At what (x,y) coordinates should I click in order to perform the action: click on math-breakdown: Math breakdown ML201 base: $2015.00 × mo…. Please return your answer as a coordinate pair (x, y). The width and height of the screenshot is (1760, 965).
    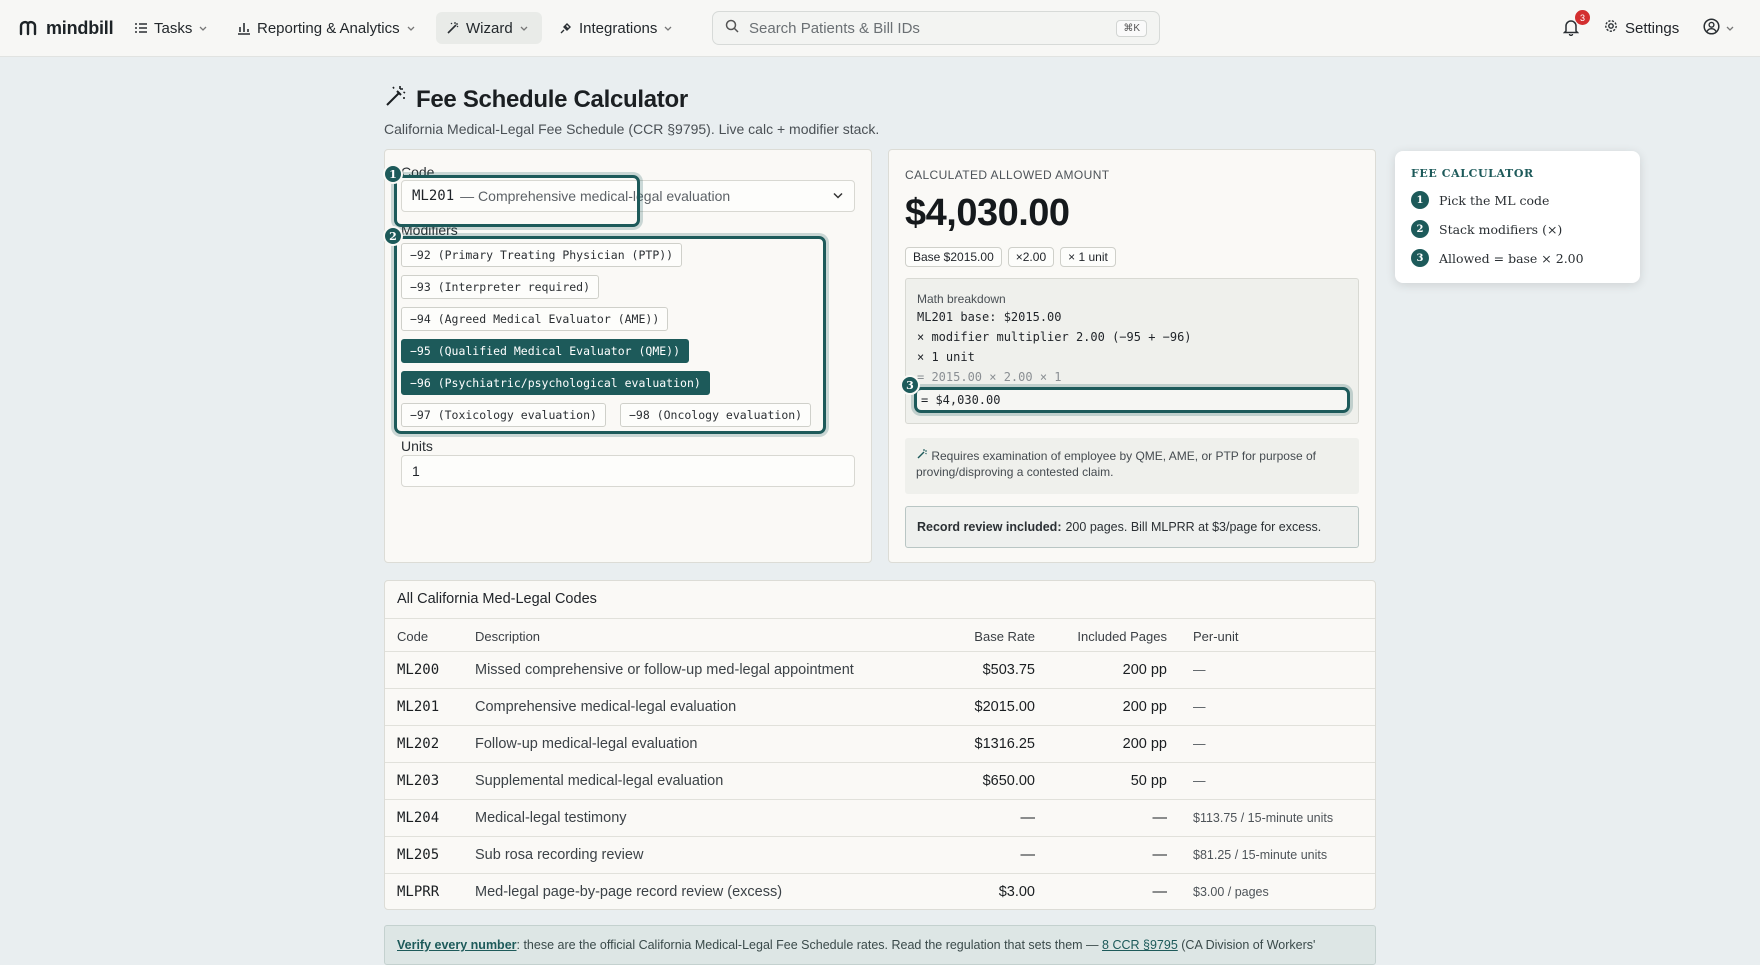
    Looking at the image, I should click on (1129, 351).